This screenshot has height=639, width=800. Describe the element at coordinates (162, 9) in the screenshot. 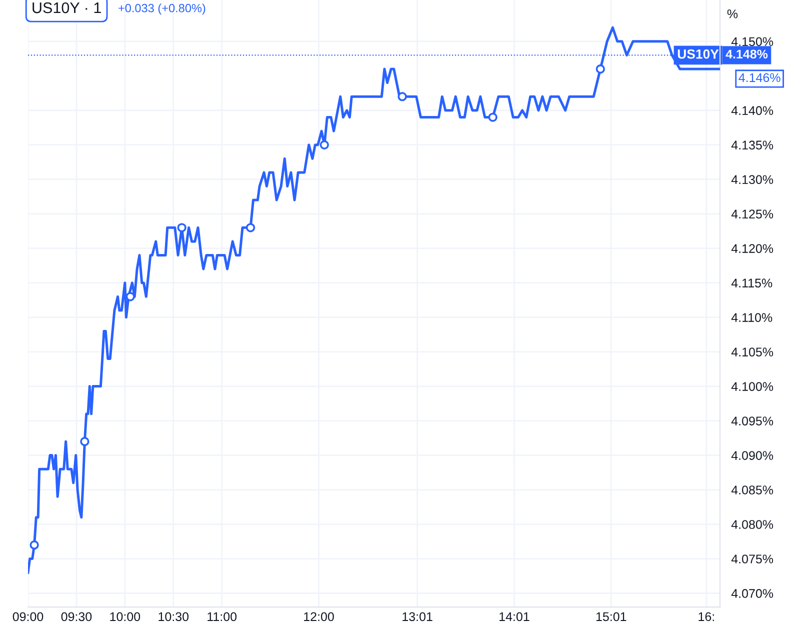

I see `chart-subtitle: +0.033 (+0.80%)` at that location.